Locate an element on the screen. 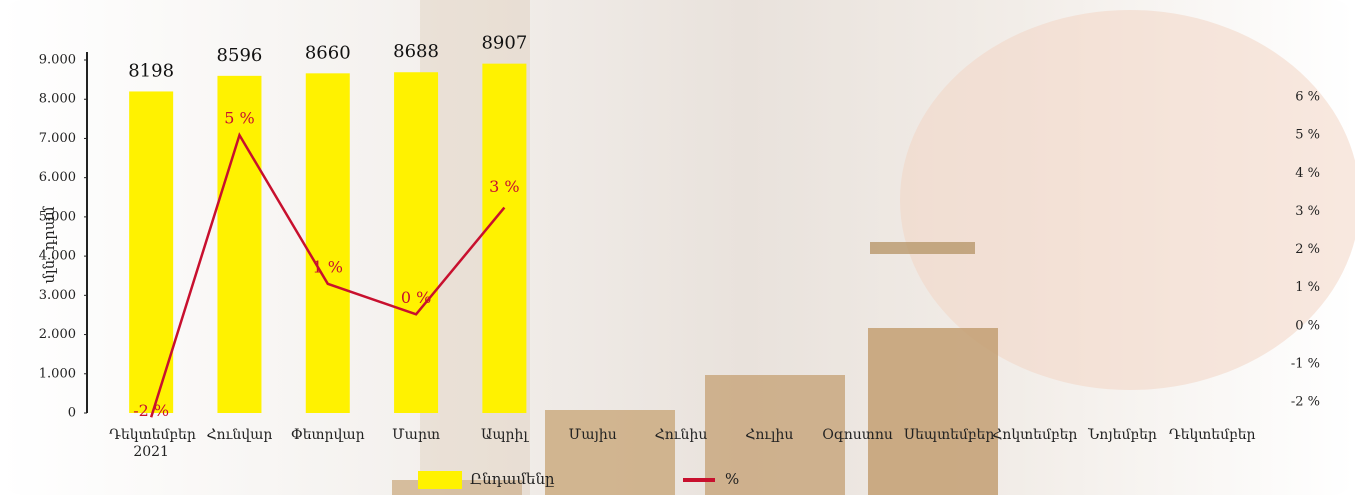  legend-label: % is located at coordinates (732, 479).